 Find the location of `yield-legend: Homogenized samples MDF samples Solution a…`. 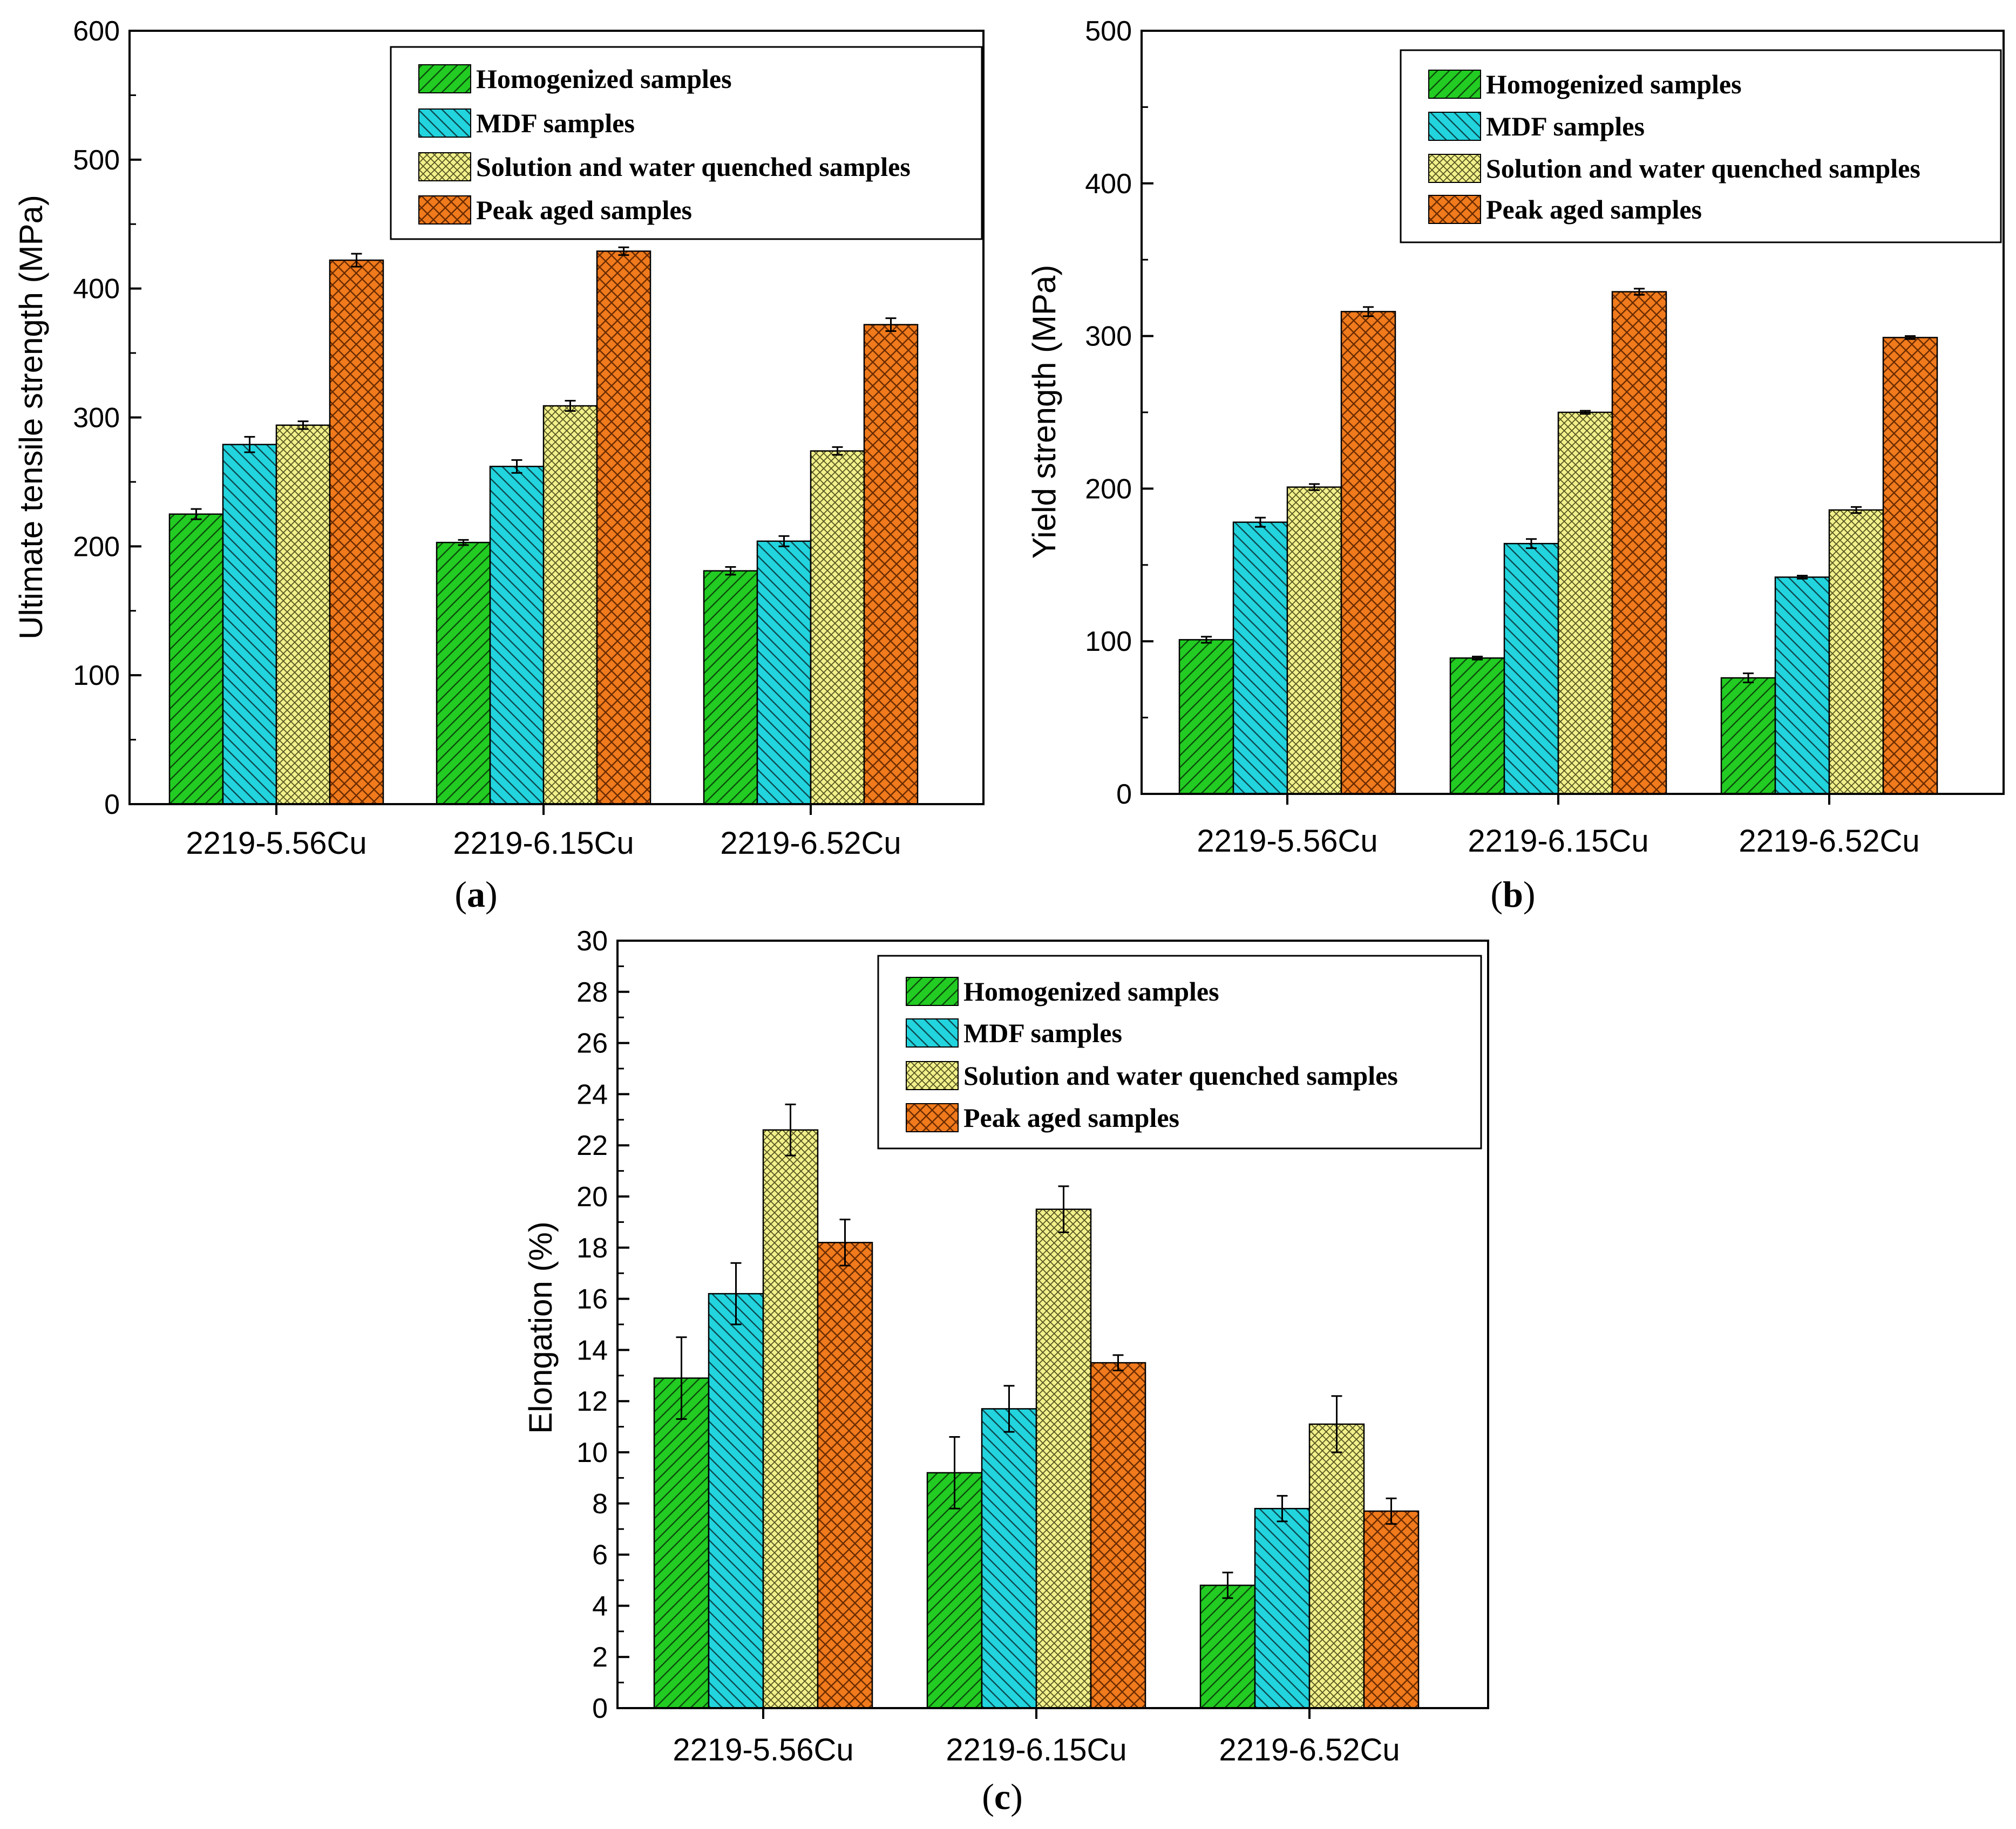

yield-legend: Homogenized samples MDF samples Solution a… is located at coordinates (1701, 146).